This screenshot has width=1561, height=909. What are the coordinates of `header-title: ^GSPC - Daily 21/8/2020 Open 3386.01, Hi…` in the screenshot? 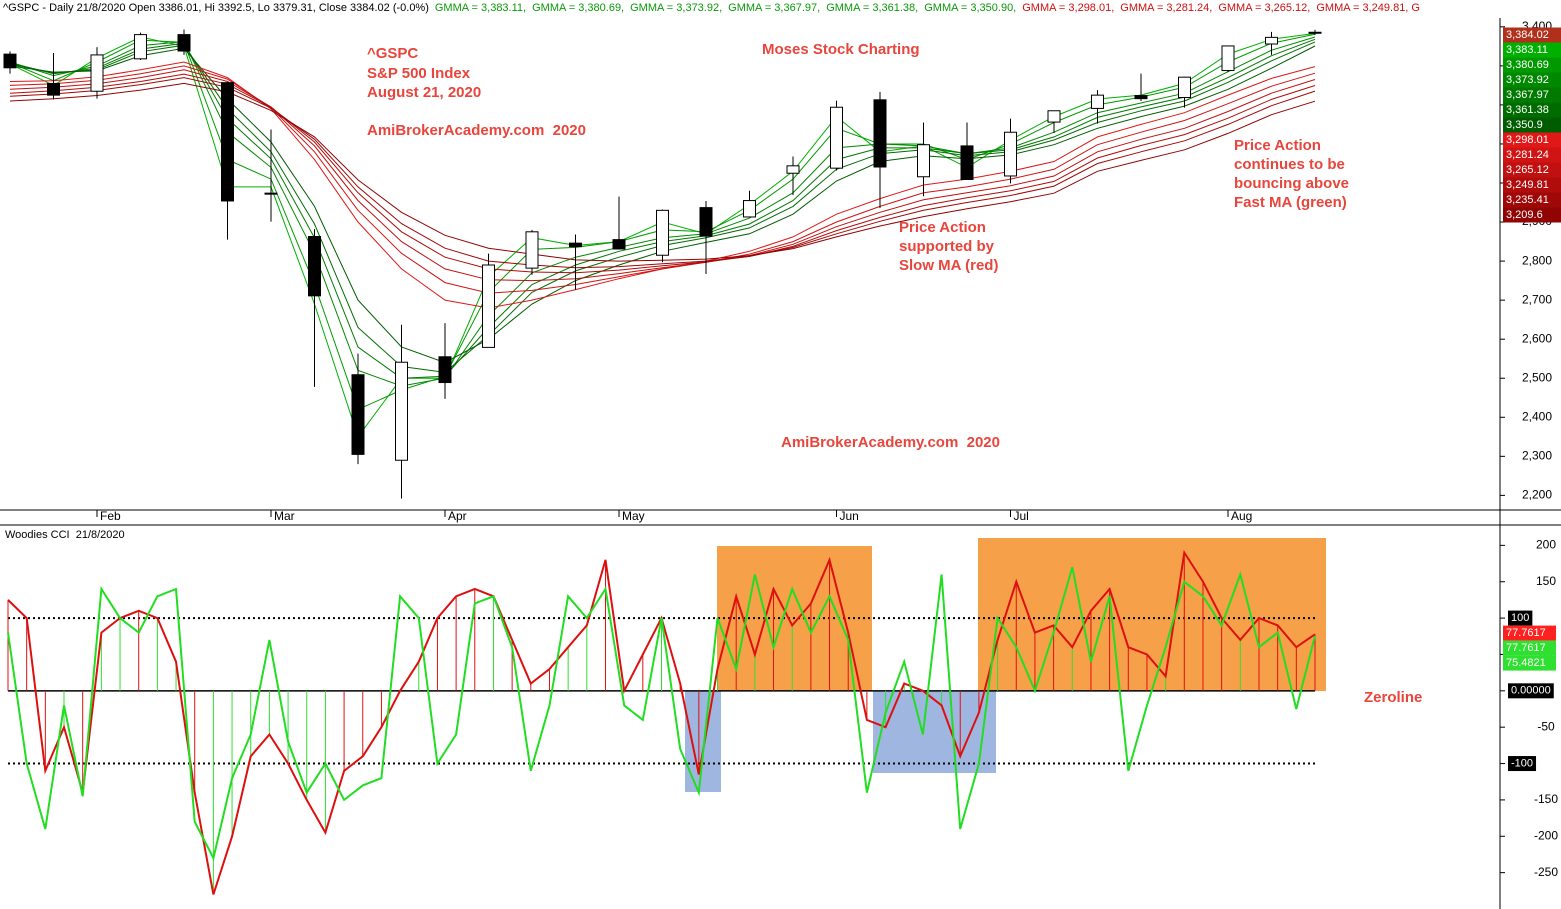 It's located at (216, 8).